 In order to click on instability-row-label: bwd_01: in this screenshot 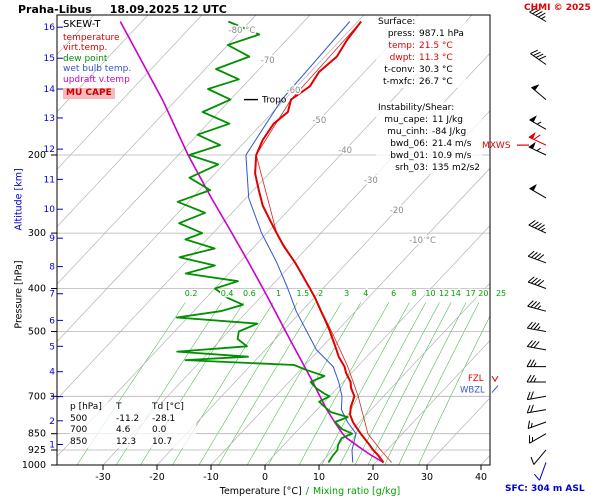, I will do `click(409, 156)`.